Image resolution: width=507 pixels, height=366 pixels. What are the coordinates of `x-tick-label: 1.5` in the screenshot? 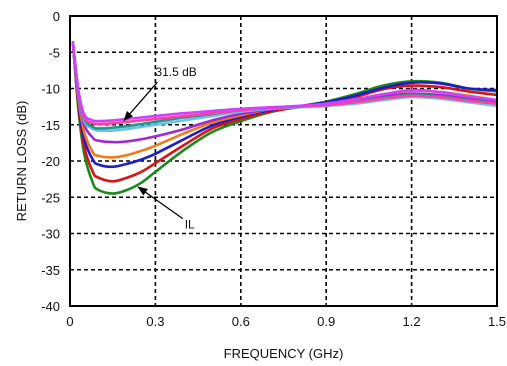 It's located at (497, 321).